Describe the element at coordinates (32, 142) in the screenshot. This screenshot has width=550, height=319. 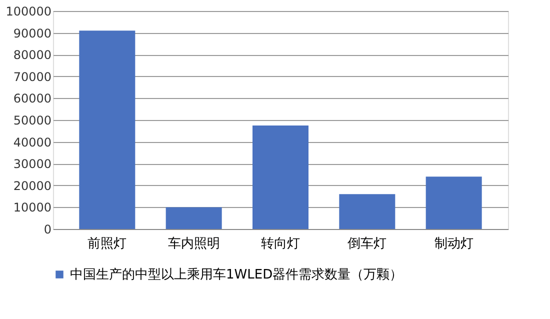
I see `y-tick-label: 40000` at that location.